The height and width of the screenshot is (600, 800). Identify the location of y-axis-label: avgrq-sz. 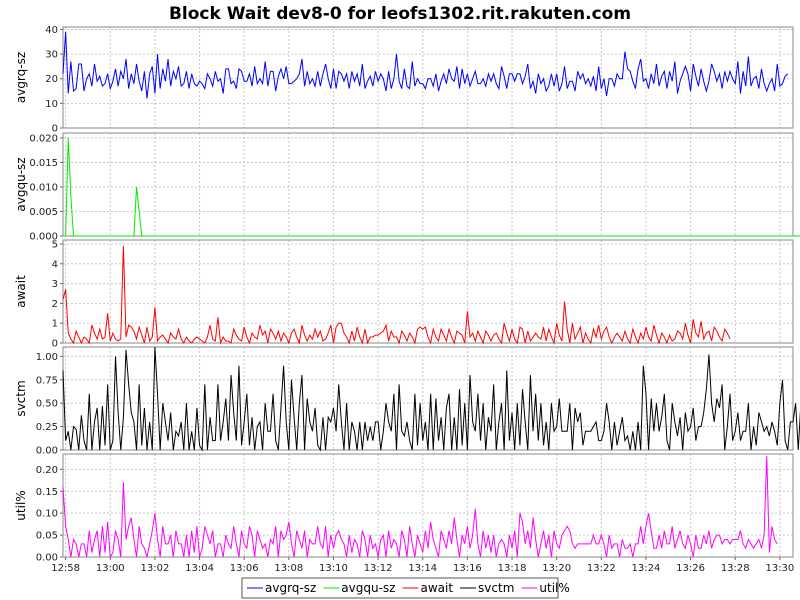
(21, 77).